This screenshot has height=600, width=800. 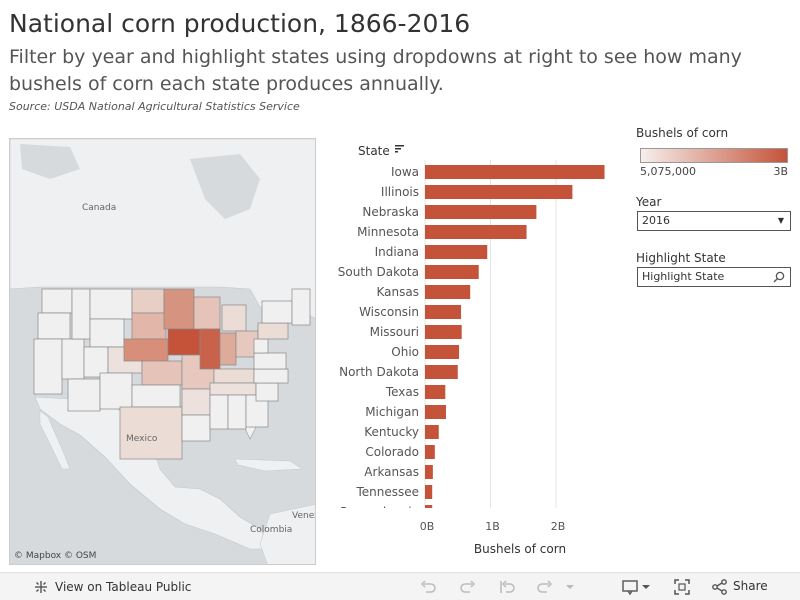 I want to click on legend-max-label: 3B, so click(x=780, y=171).